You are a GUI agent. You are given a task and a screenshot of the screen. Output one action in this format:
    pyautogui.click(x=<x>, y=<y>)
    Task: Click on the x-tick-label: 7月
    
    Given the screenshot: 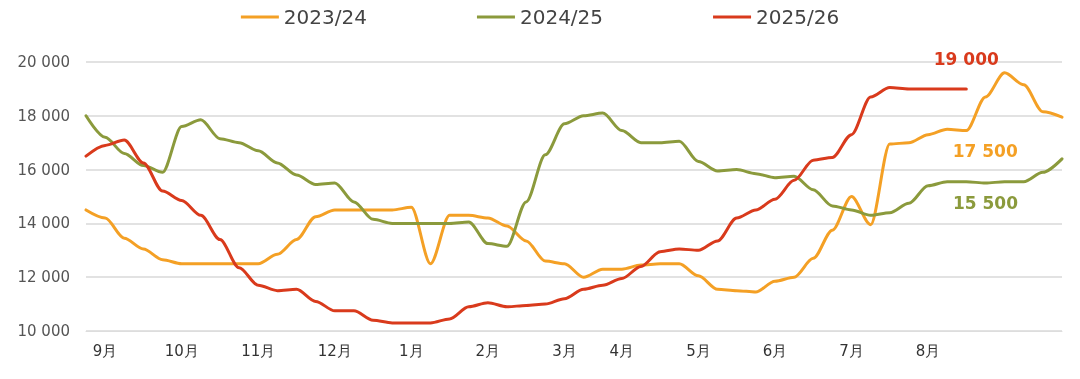 What is the action you would take?
    pyautogui.click(x=851, y=350)
    